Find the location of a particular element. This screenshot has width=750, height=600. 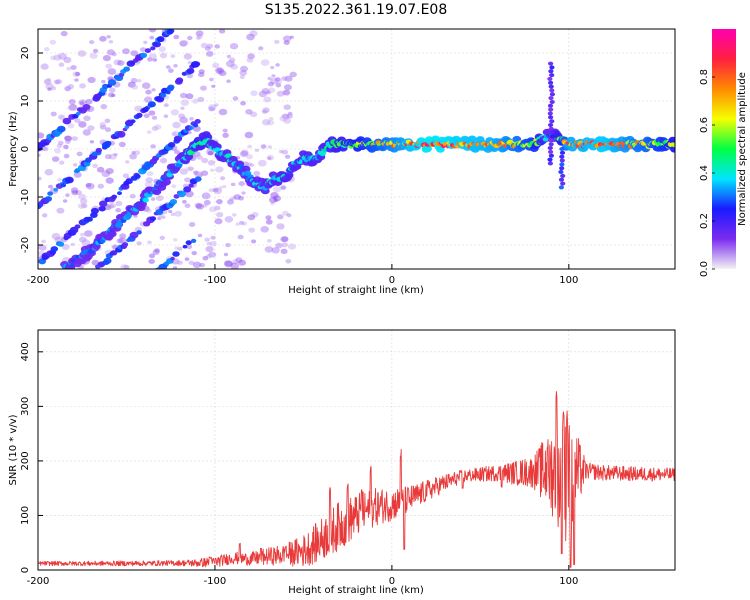

snr-y-tick-label: 100 is located at coordinates (25, 515).